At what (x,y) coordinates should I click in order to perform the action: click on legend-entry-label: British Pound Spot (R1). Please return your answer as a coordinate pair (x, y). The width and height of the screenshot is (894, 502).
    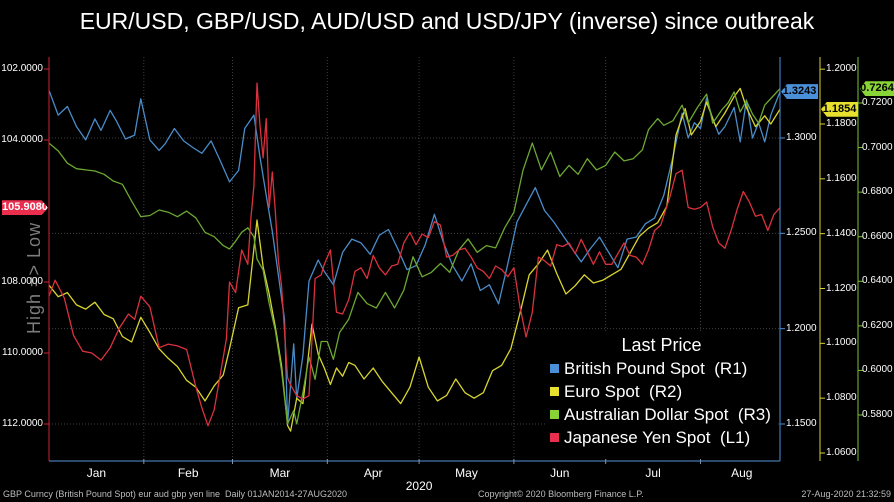
    Looking at the image, I should click on (656, 368).